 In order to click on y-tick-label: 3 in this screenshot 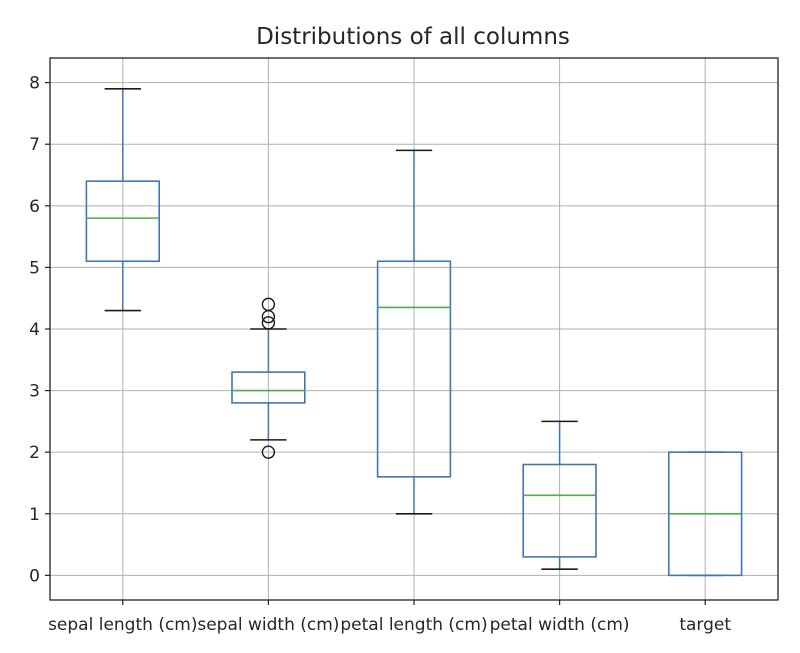, I will do `click(34, 392)`.